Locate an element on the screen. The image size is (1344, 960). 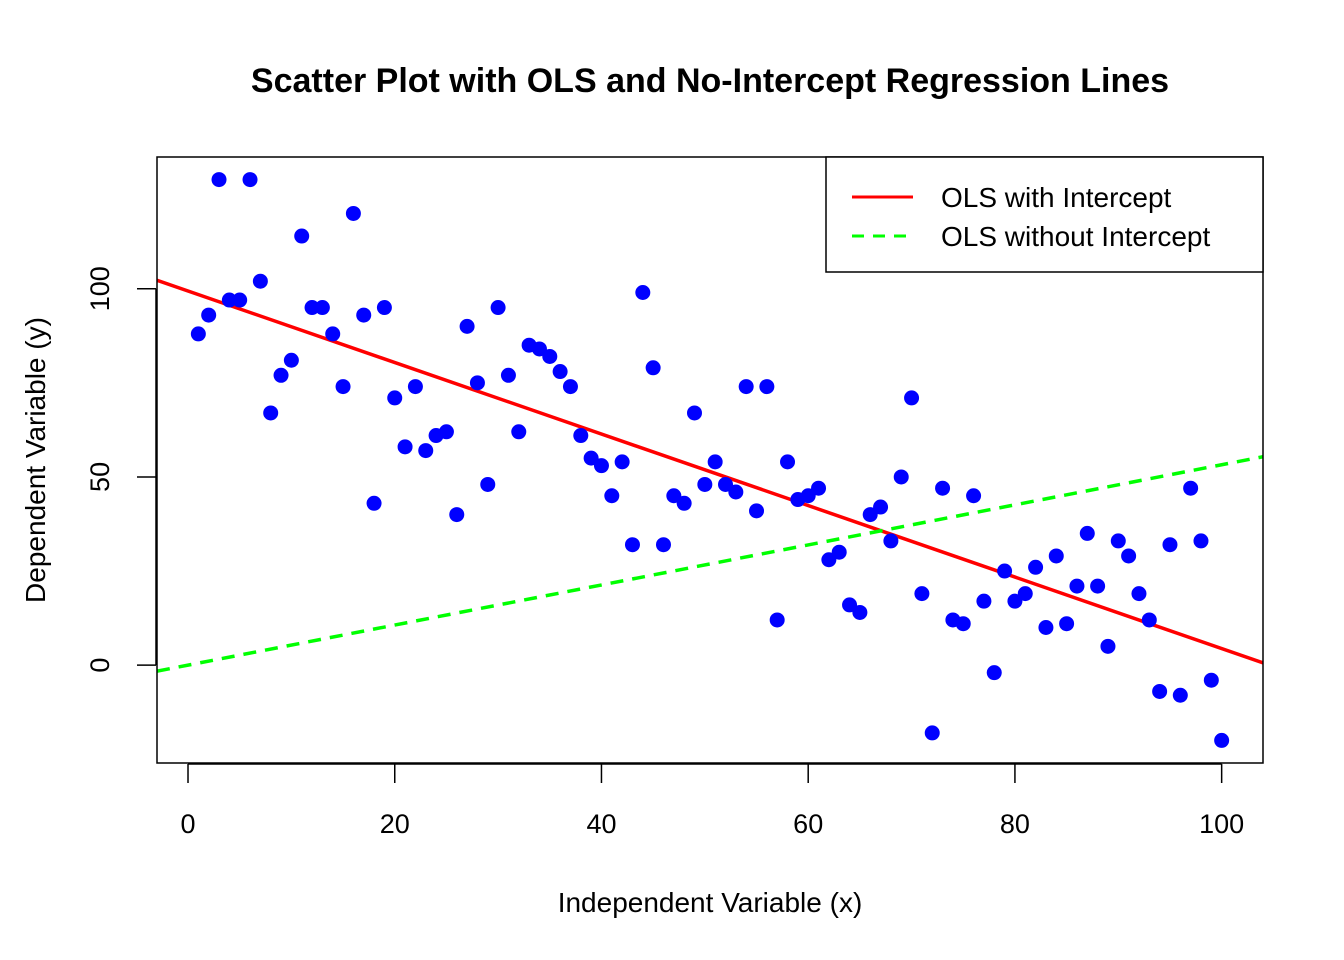
x-tick-label: 100 is located at coordinates (1221, 824).